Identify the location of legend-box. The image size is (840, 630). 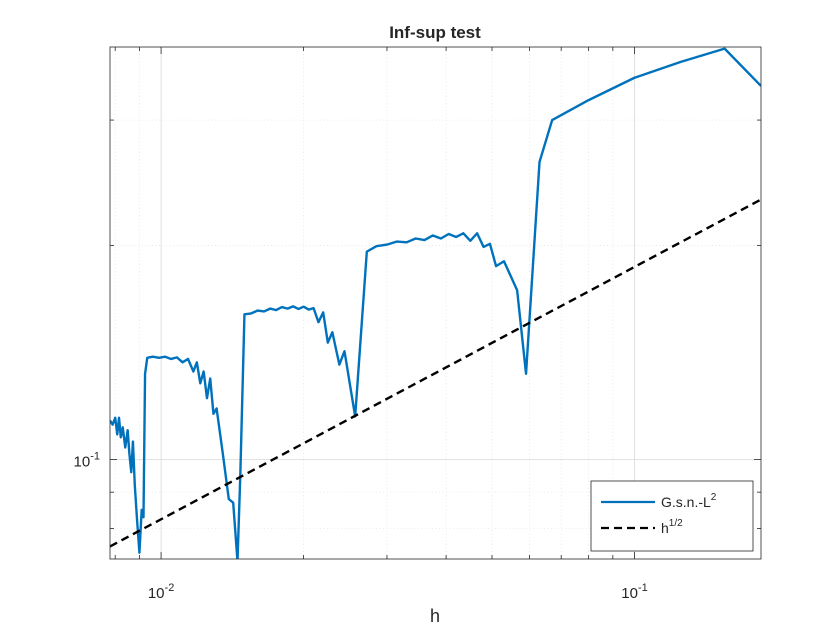
(672, 516).